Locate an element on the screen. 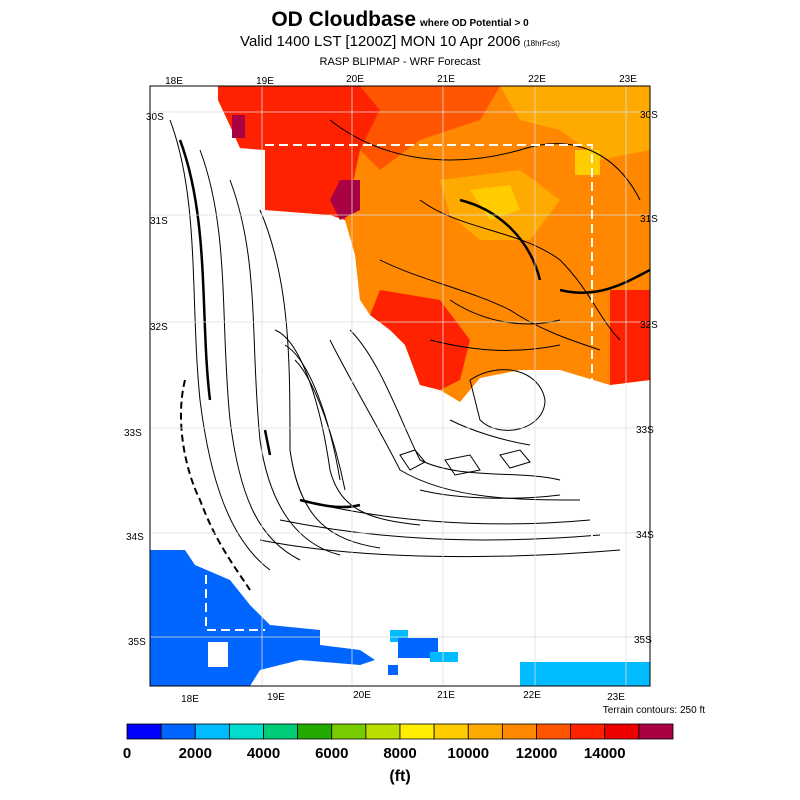 The image size is (800, 800). lon-label-bottom: 22E is located at coordinates (532, 695).